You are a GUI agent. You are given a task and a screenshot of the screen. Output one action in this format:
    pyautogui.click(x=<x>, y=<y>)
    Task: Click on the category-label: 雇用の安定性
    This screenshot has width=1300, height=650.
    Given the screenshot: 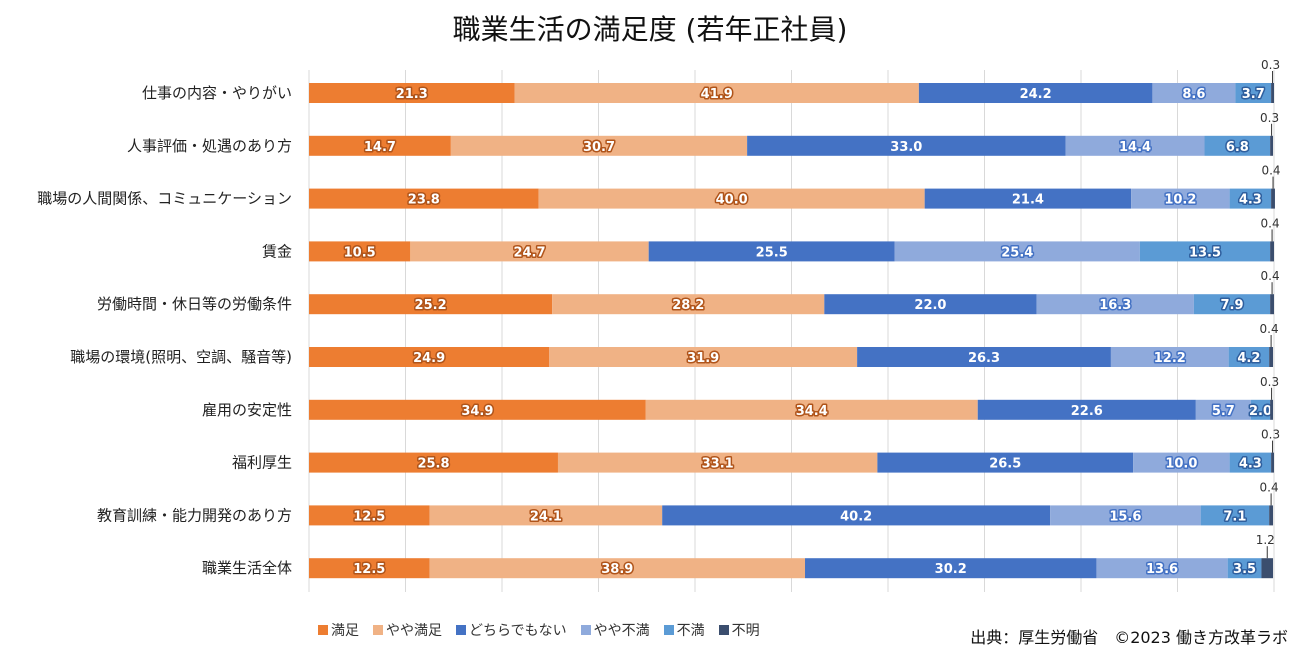 What is the action you would take?
    pyautogui.click(x=247, y=410)
    